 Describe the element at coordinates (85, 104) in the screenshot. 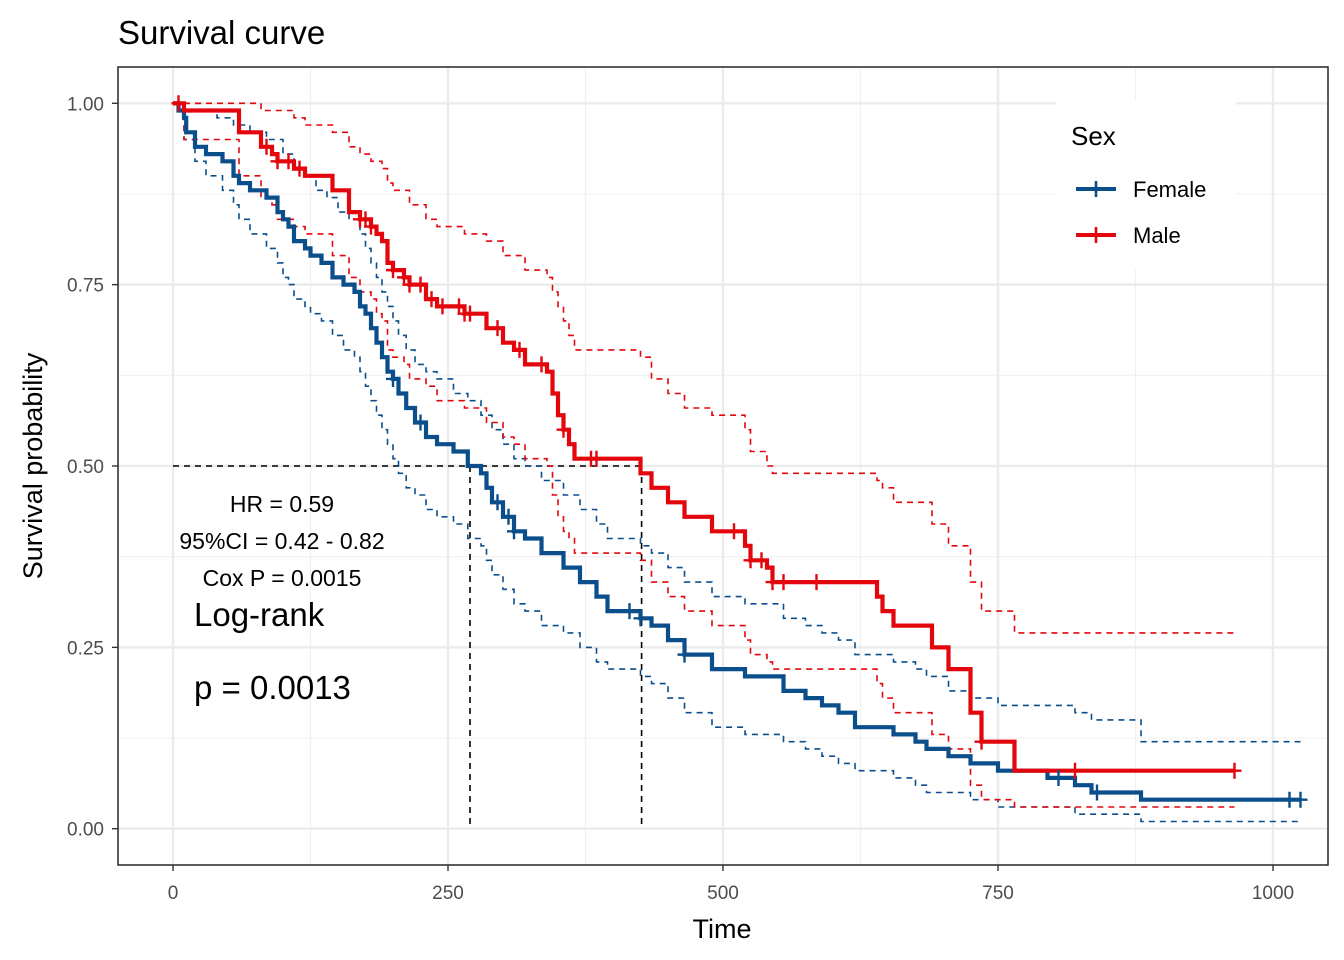

I see `y-tick-label: 1.00` at that location.